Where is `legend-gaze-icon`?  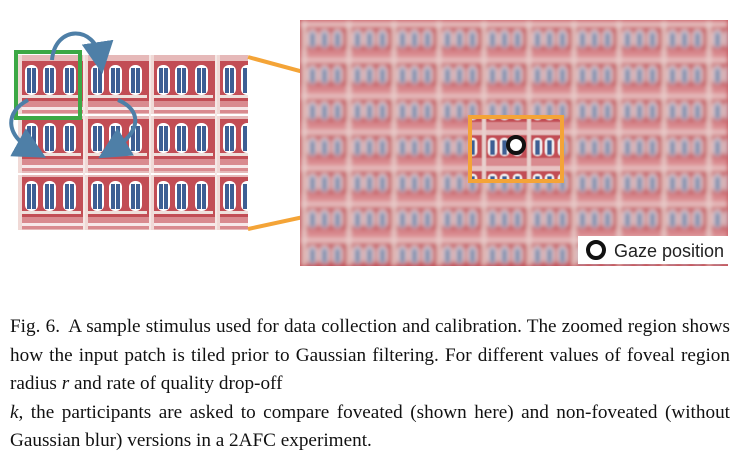 legend-gaze-icon is located at coordinates (596, 250).